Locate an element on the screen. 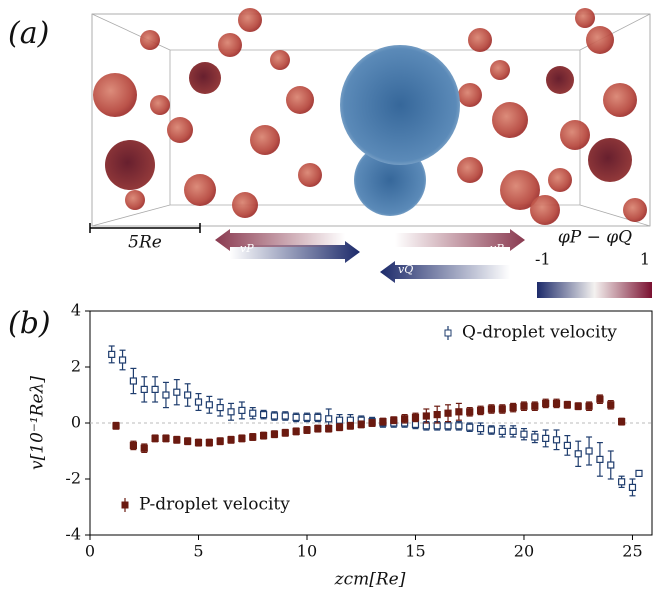  panel-label: (b) is located at coordinates (29, 323).